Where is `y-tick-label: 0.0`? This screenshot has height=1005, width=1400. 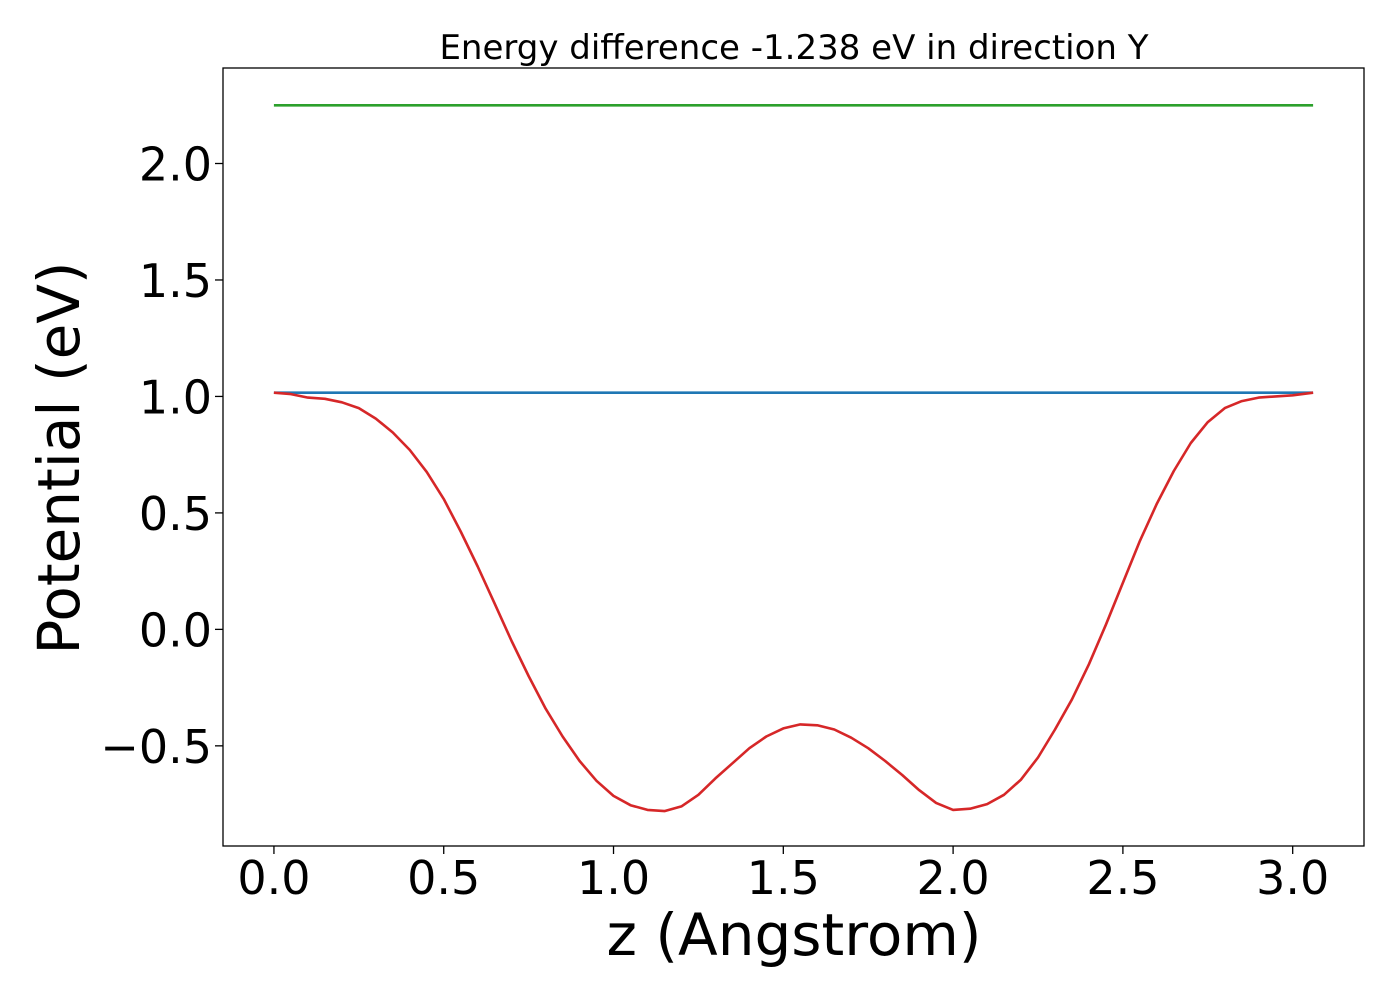 y-tick-label: 0.0 is located at coordinates (175, 630).